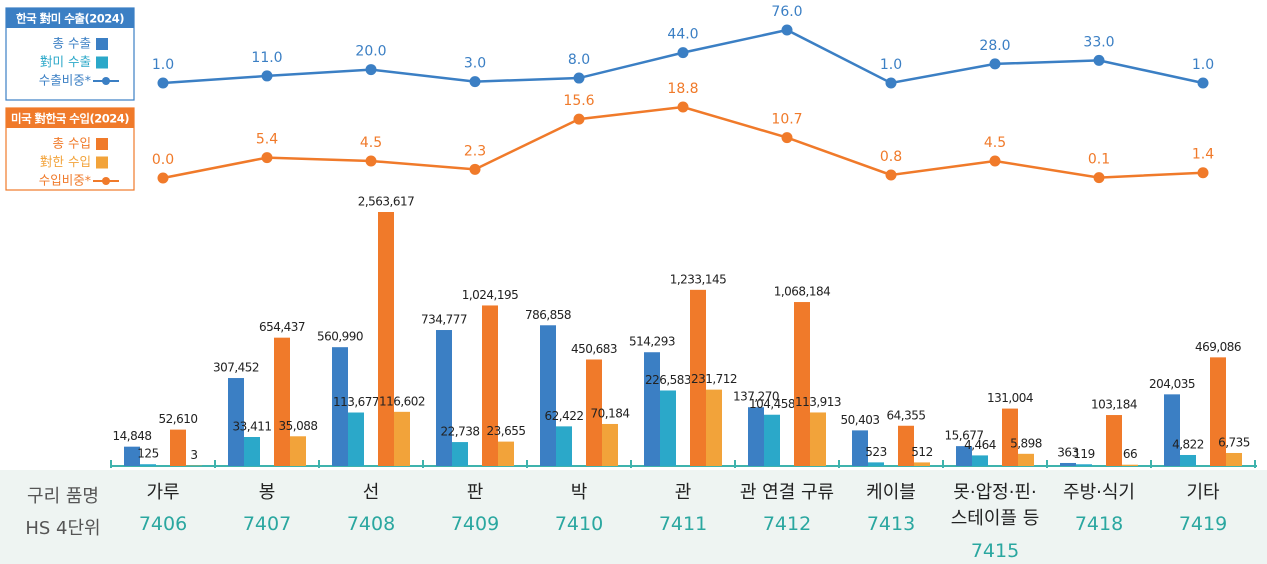  What do you see at coordinates (787, 524) in the screenshot?
I see `hs-code: 7412` at bounding box center [787, 524].